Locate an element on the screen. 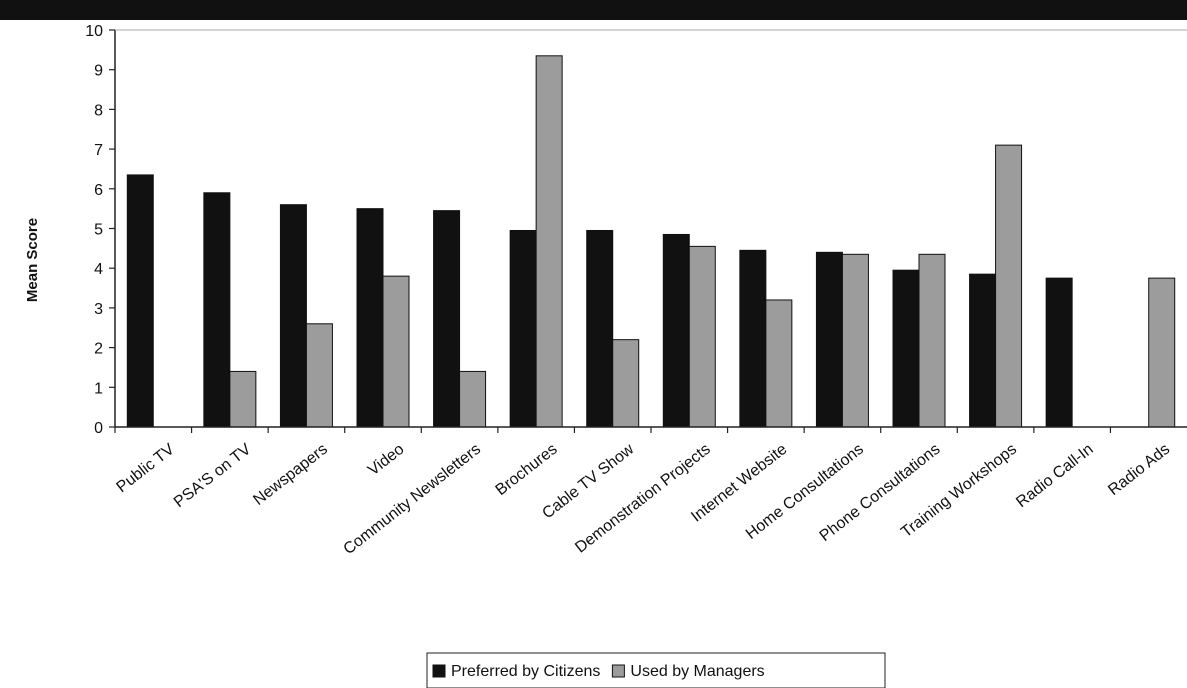 The image size is (1187, 688). x-tick-label: Community Newsletters is located at coordinates (412, 499).